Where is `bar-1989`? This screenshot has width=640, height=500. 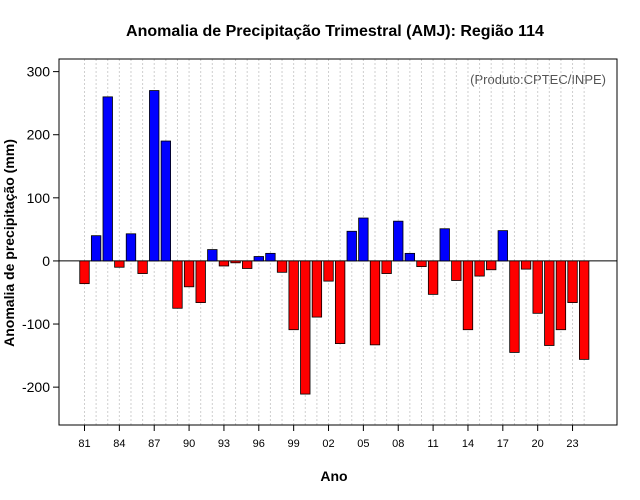
bar-1989 is located at coordinates (177, 284).